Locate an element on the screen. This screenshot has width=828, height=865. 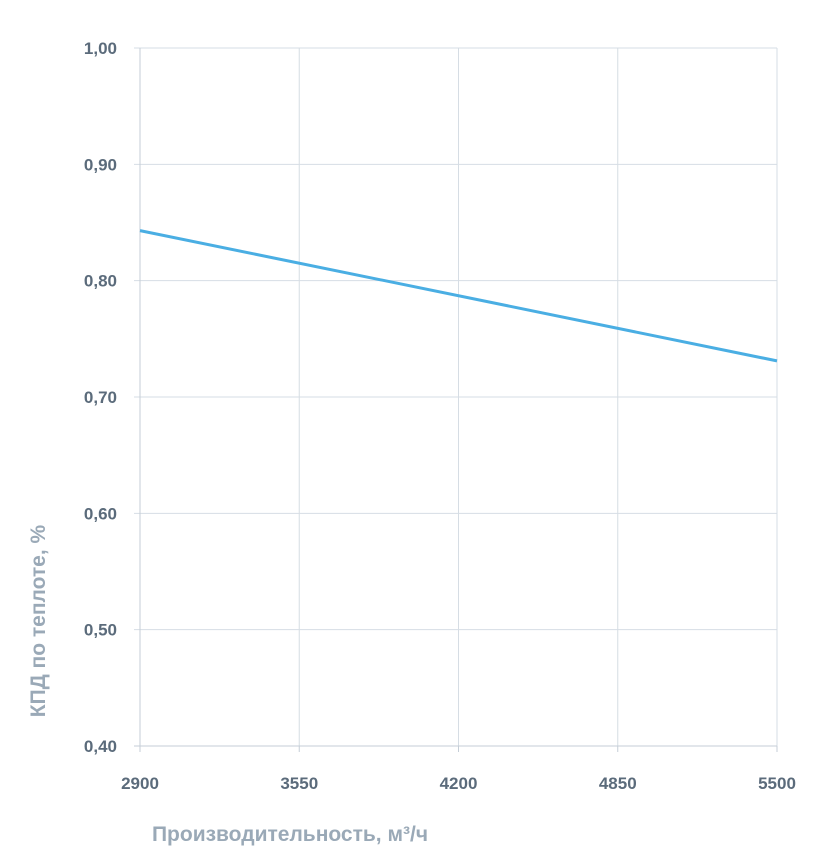
series-lines is located at coordinates (458, 296).